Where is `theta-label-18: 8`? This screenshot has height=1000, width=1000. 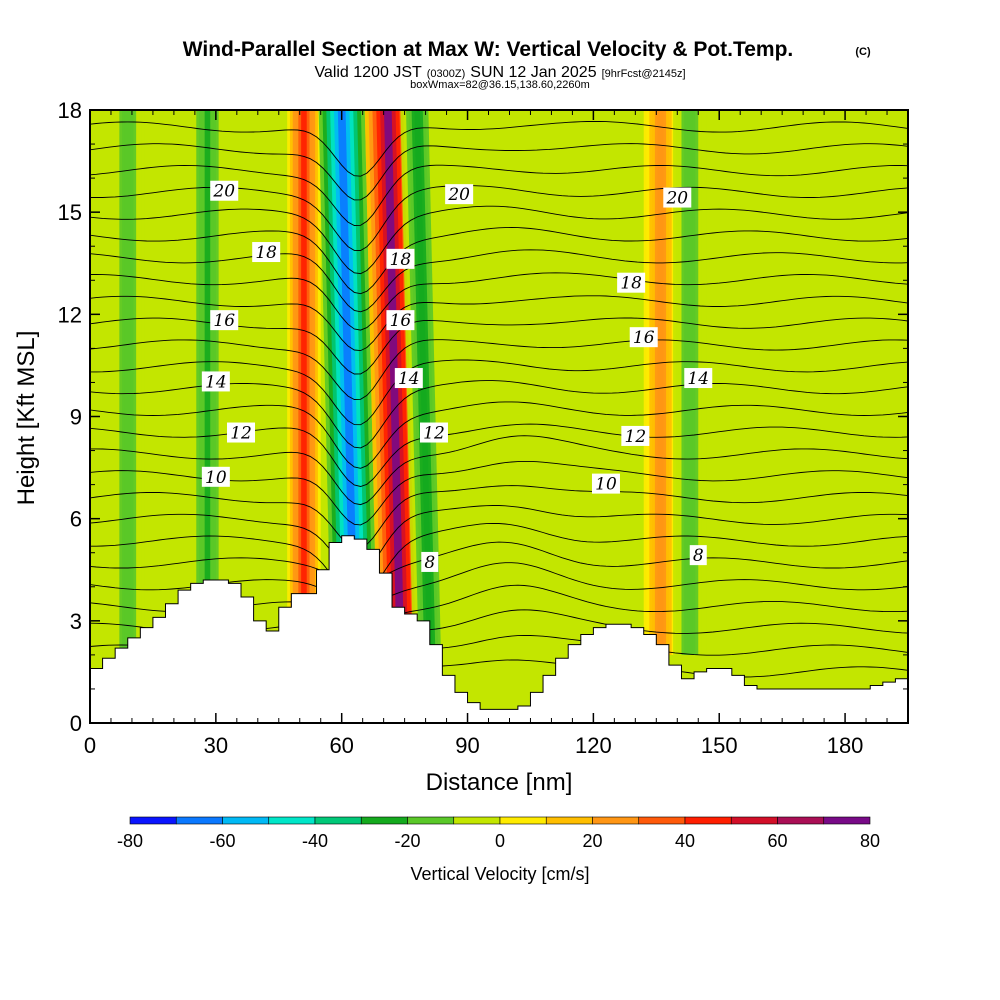 theta-label-18: 8 is located at coordinates (698, 555).